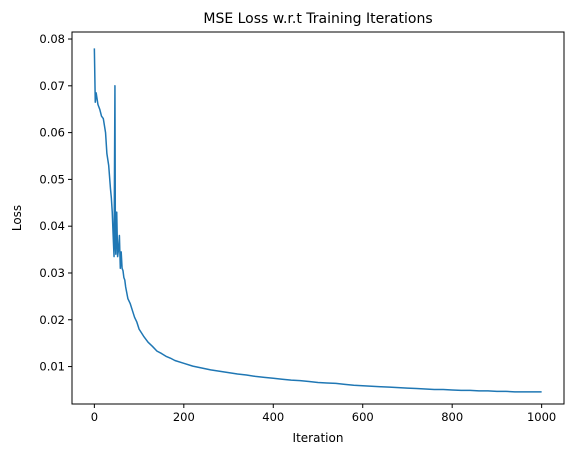 Image resolution: width=576 pixels, height=455 pixels. What do you see at coordinates (17, 218) in the screenshot?
I see `y-axis-label: Loss` at bounding box center [17, 218].